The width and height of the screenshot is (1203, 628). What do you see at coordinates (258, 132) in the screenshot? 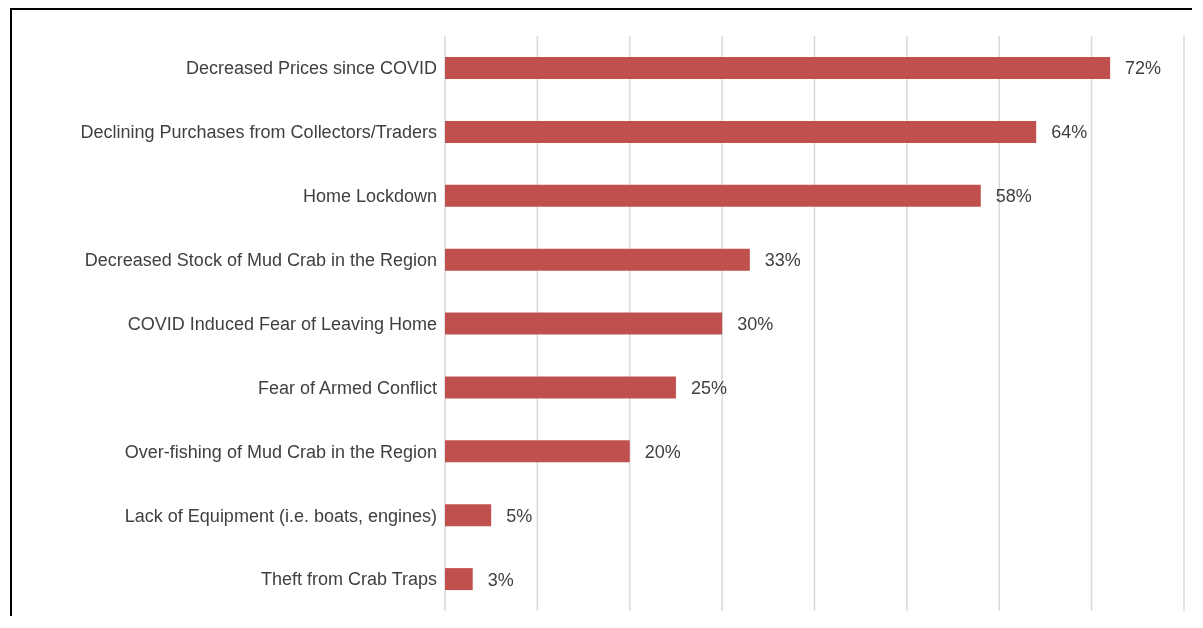
I see `y-tick-label: Declining Purchases from Collectors/Traders` at bounding box center [258, 132].